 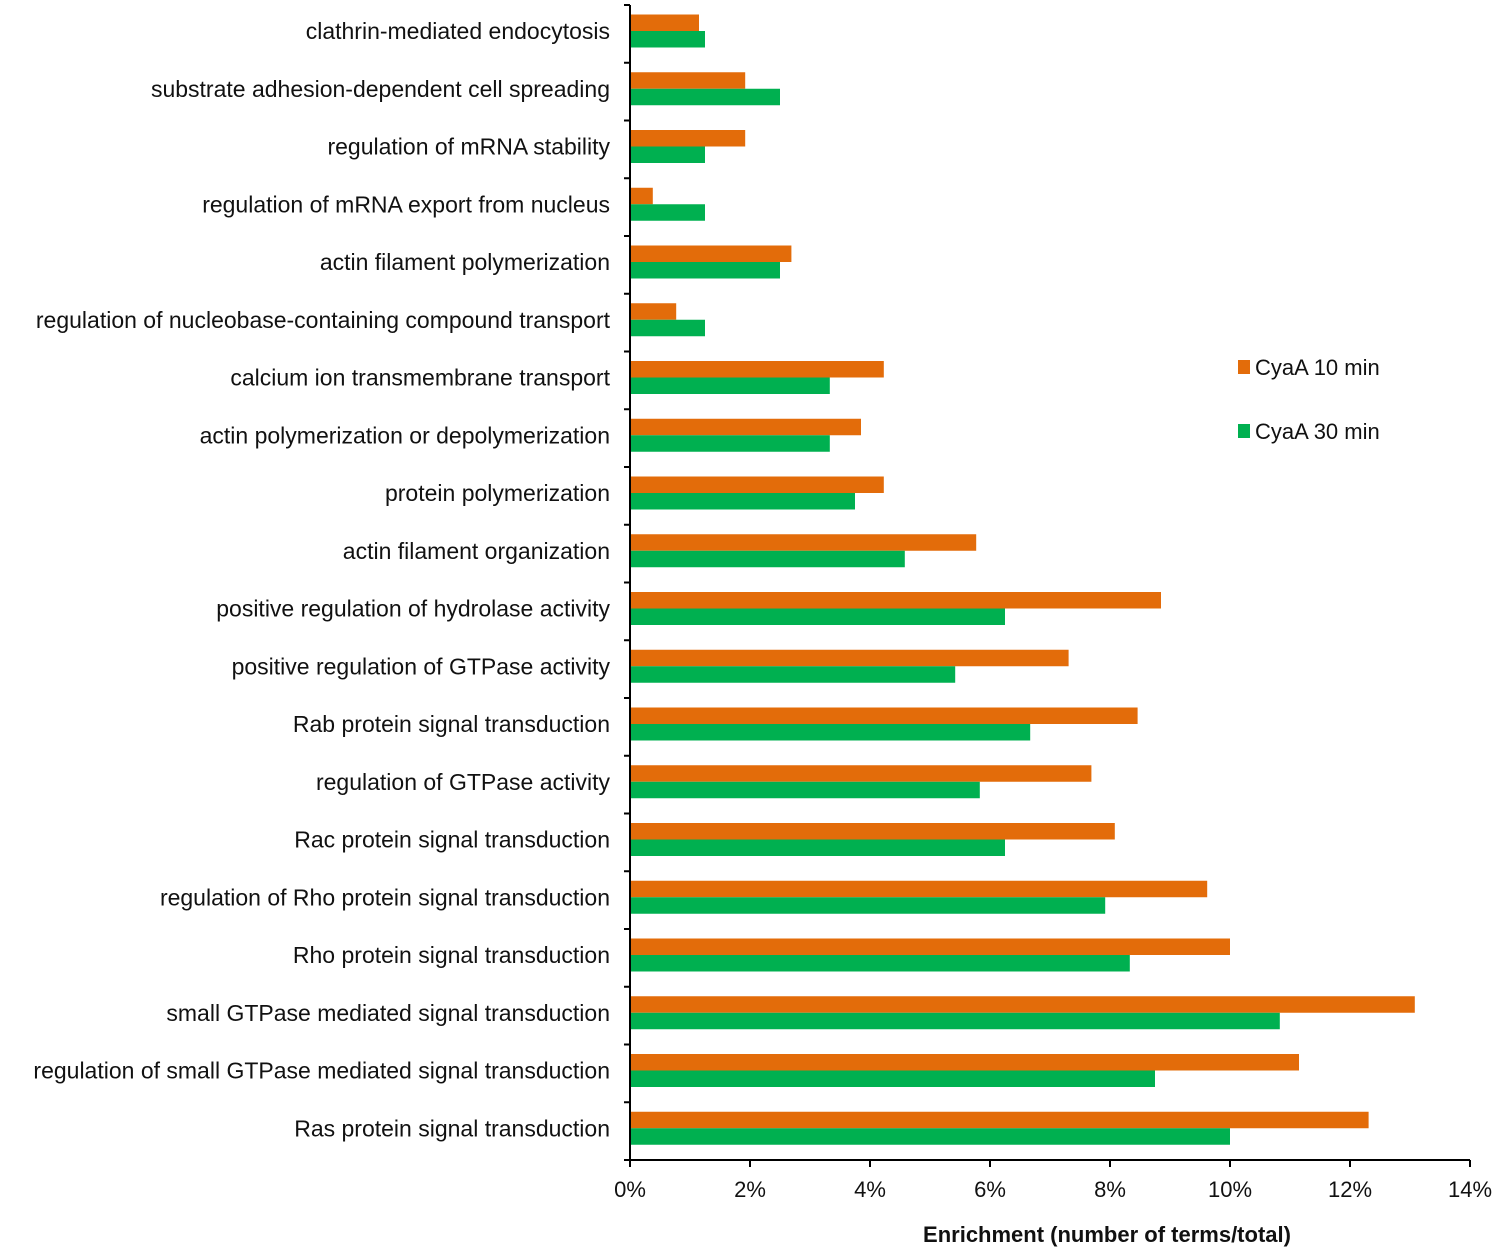 What do you see at coordinates (452, 1128) in the screenshot?
I see `category-label: Ras protein signal transduction` at bounding box center [452, 1128].